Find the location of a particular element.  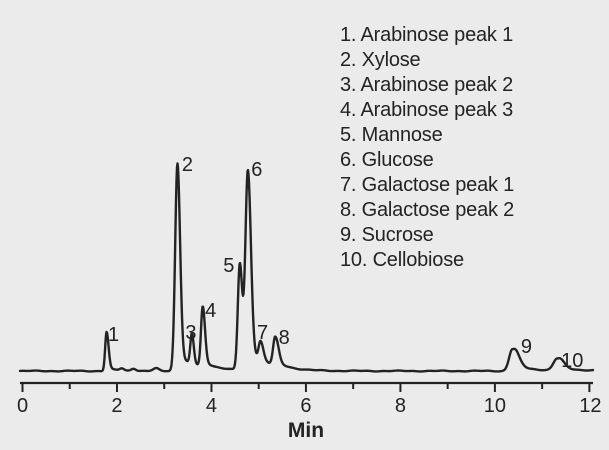

axis-tick-label: 4 is located at coordinates (211, 406).